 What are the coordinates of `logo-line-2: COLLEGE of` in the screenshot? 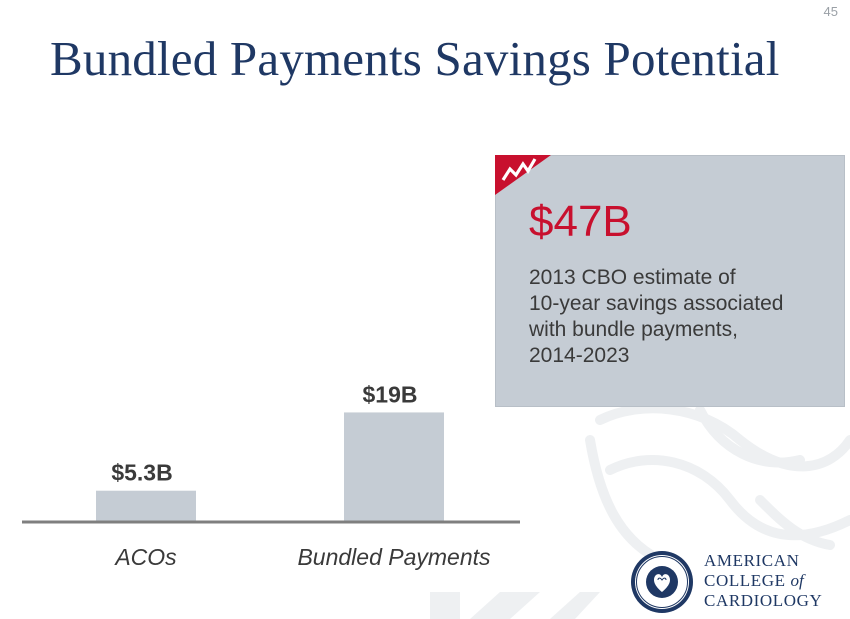 It's located at (754, 580).